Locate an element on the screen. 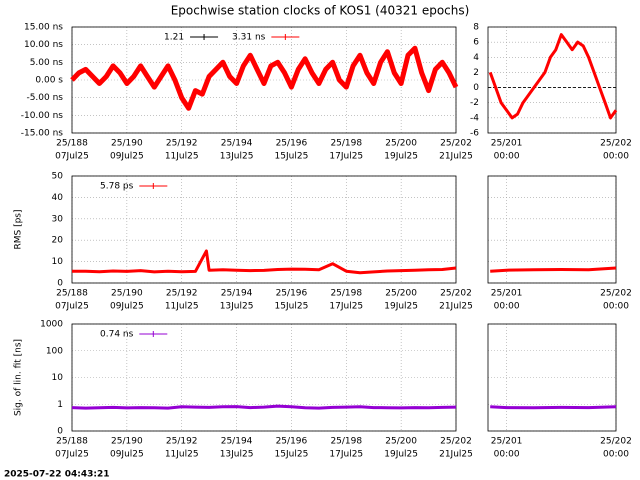 The width and height of the screenshot is (640, 480). legend-label: 1.21 is located at coordinates (174, 38).